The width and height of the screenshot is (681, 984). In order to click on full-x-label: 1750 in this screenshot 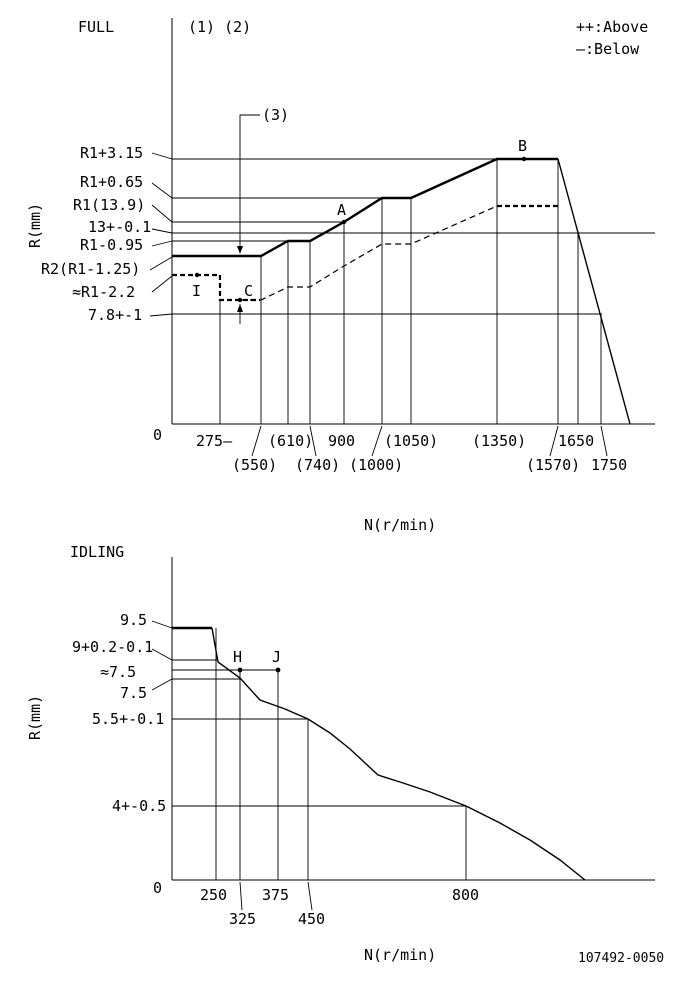, I will do `click(609, 465)`.